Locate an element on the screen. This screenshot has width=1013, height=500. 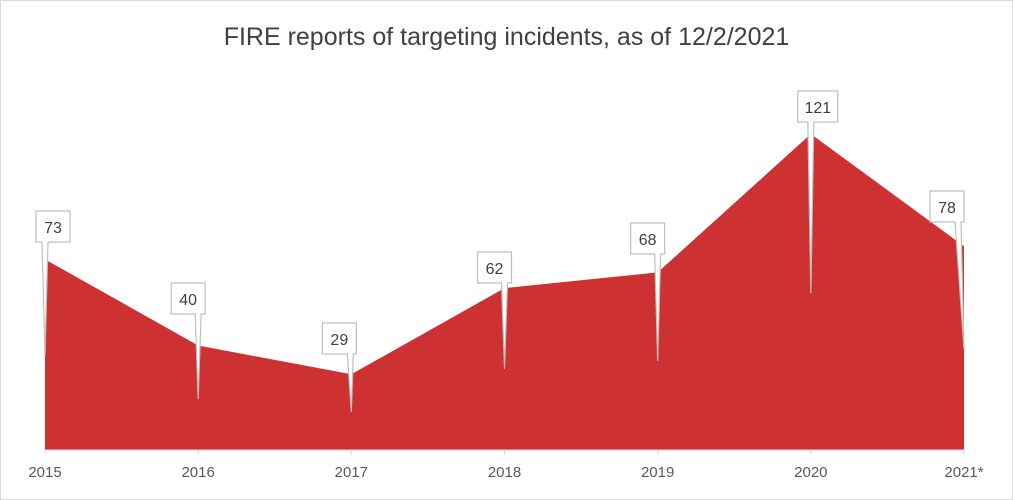
data-label: 78 is located at coordinates (947, 208).